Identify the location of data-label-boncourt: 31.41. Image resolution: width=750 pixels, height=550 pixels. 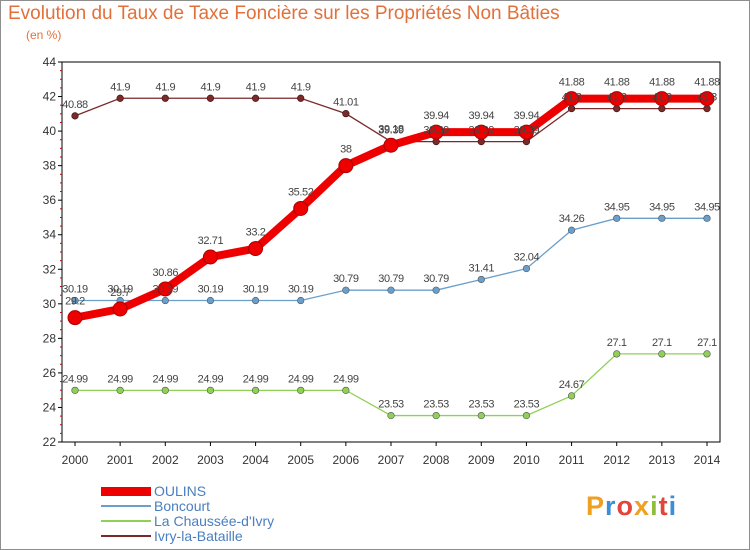
(482, 268).